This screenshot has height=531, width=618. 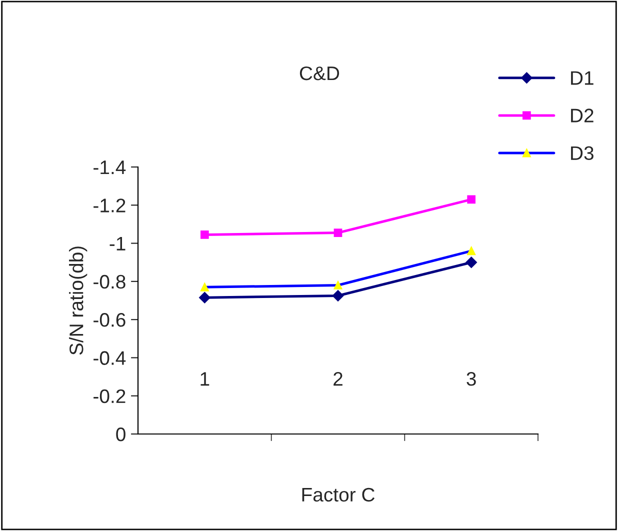 I want to click on y-tick-label: -1.4, so click(x=110, y=167).